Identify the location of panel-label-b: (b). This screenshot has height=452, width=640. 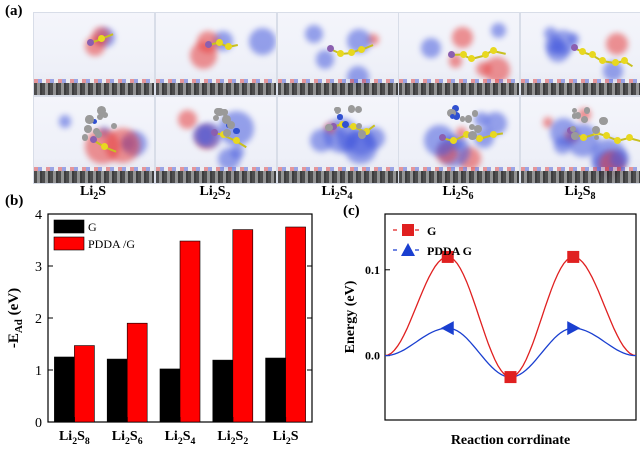
(14, 201).